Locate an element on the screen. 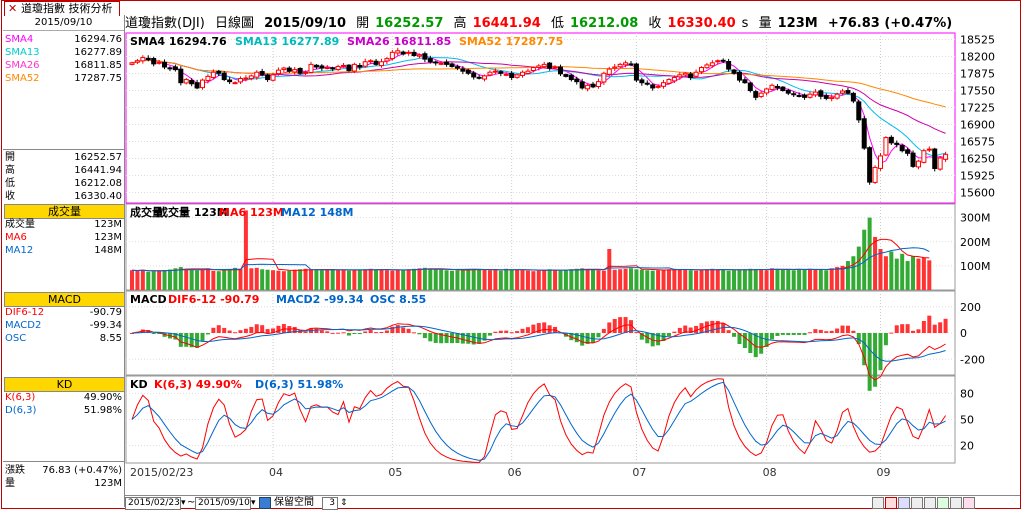 The width and height of the screenshot is (1024, 511). close-label: 收 is located at coordinates (655, 23).